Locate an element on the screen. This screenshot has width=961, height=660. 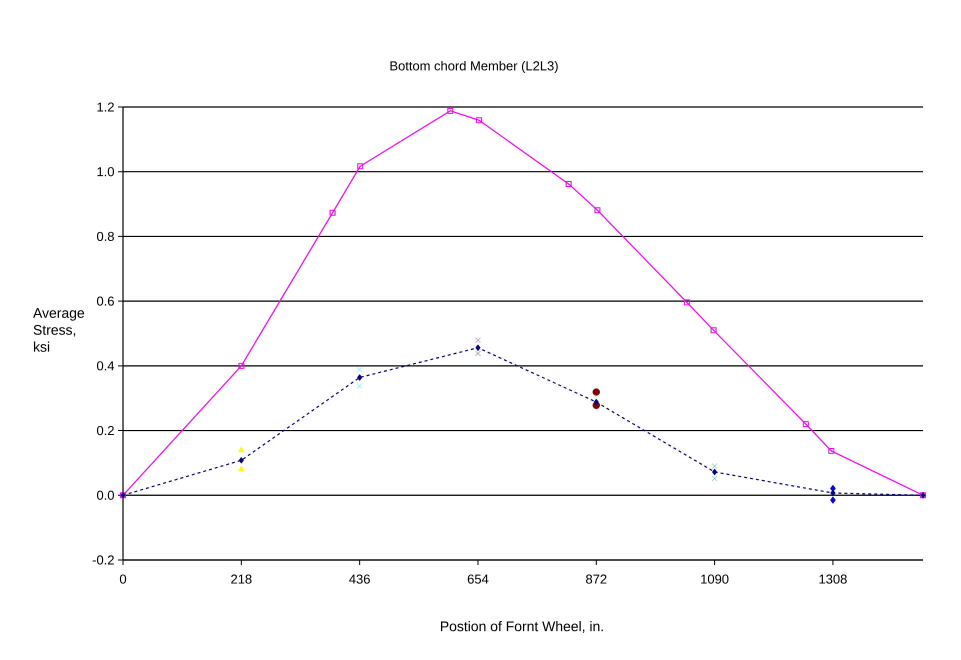
y-tick-label: 0.6 is located at coordinates (105, 301).